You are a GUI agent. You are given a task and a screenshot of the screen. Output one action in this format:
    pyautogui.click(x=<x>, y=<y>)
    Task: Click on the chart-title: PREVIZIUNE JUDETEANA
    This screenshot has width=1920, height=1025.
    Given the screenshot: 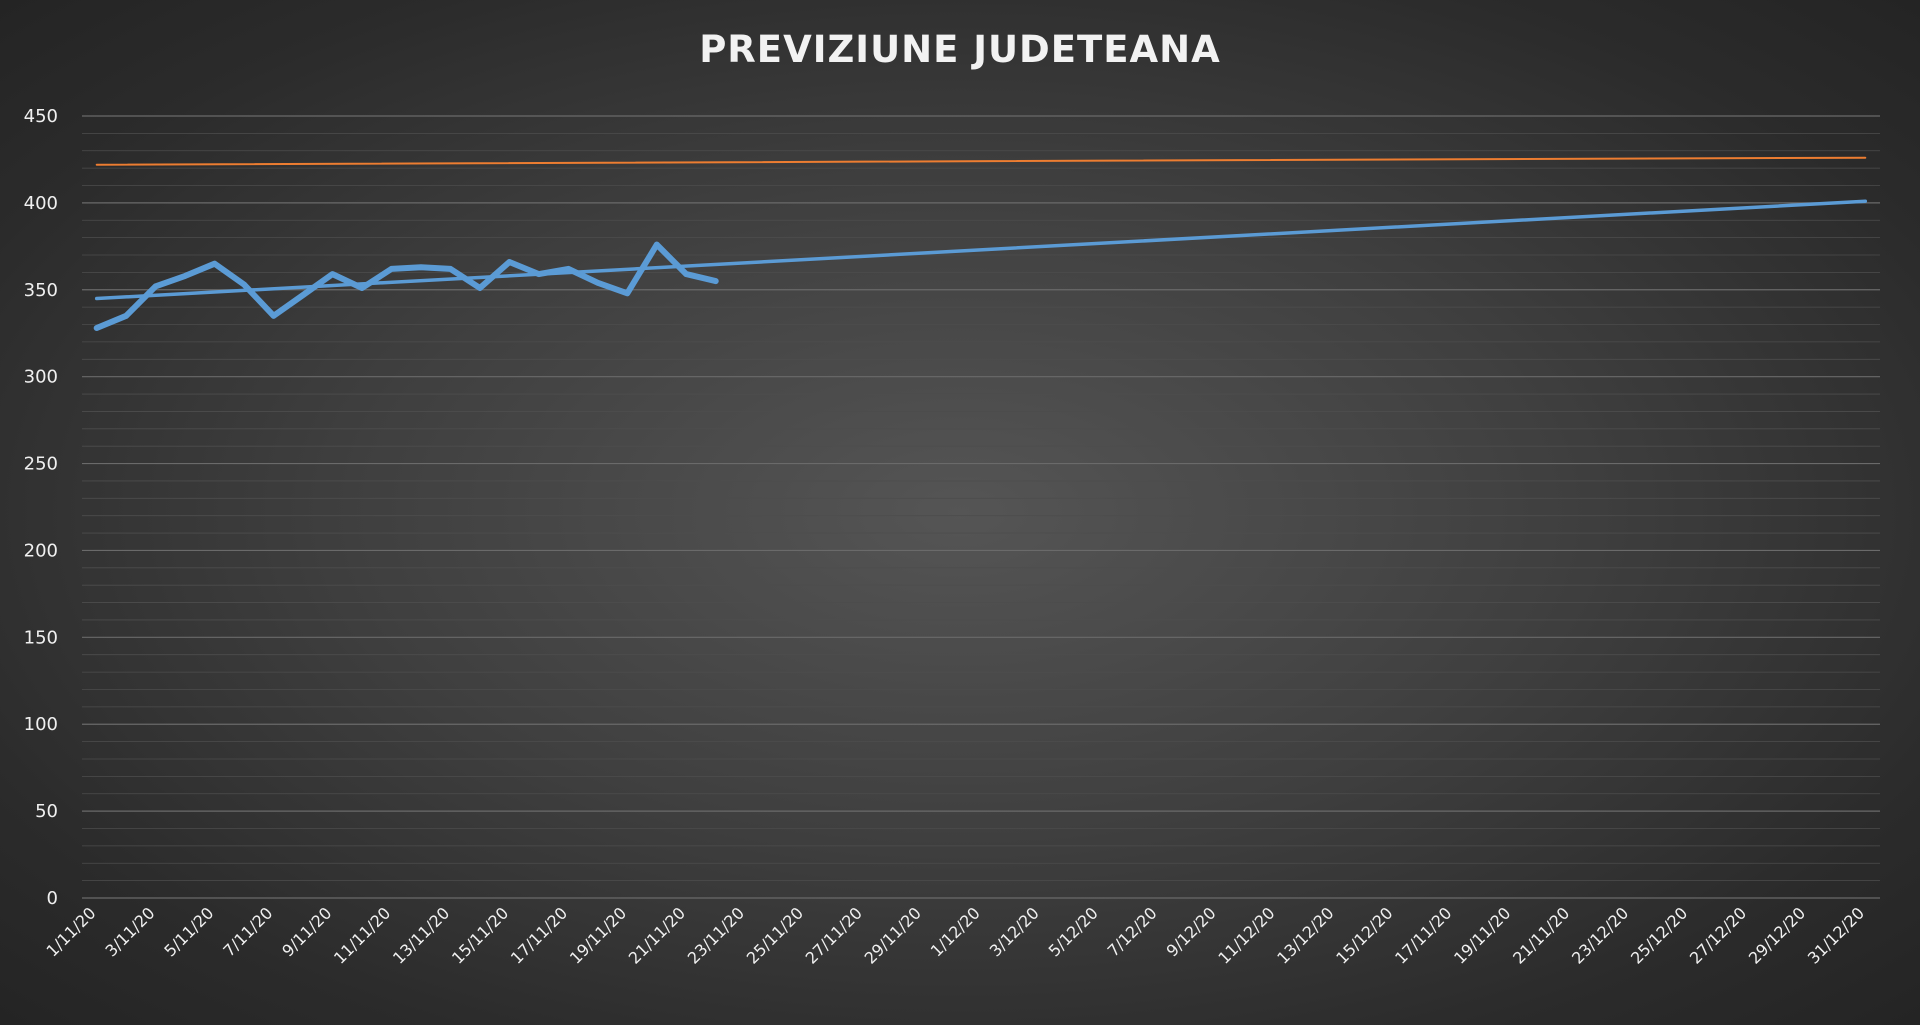 What is the action you would take?
    pyautogui.click(x=960, y=49)
    